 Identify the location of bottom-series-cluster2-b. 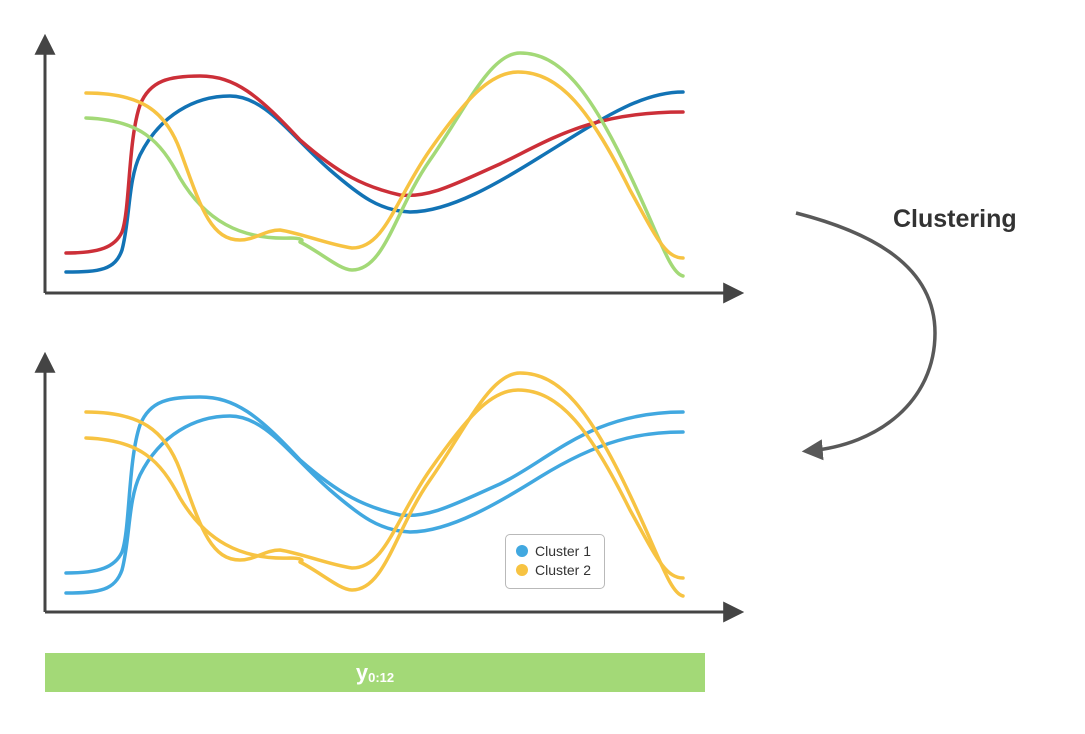
(384, 484).